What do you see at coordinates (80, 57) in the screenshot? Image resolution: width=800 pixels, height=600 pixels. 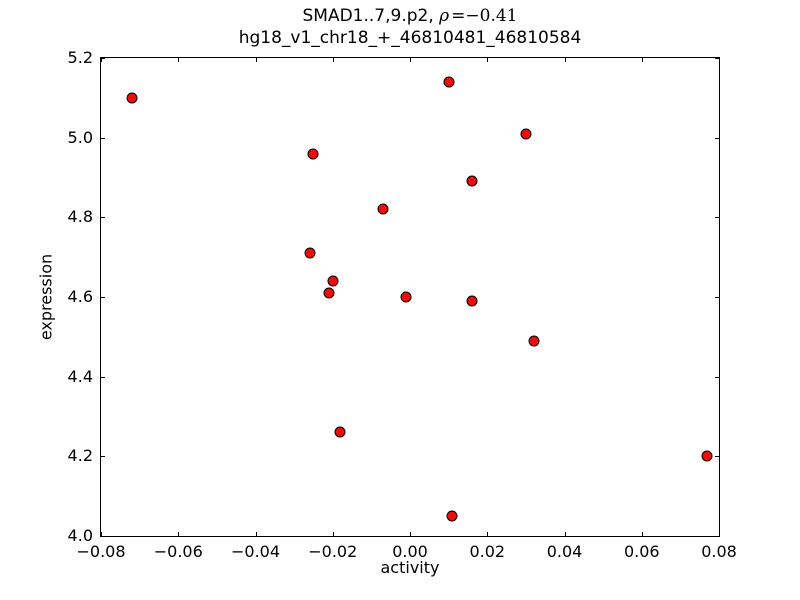 I see `y-tick-label: 5.2` at bounding box center [80, 57].